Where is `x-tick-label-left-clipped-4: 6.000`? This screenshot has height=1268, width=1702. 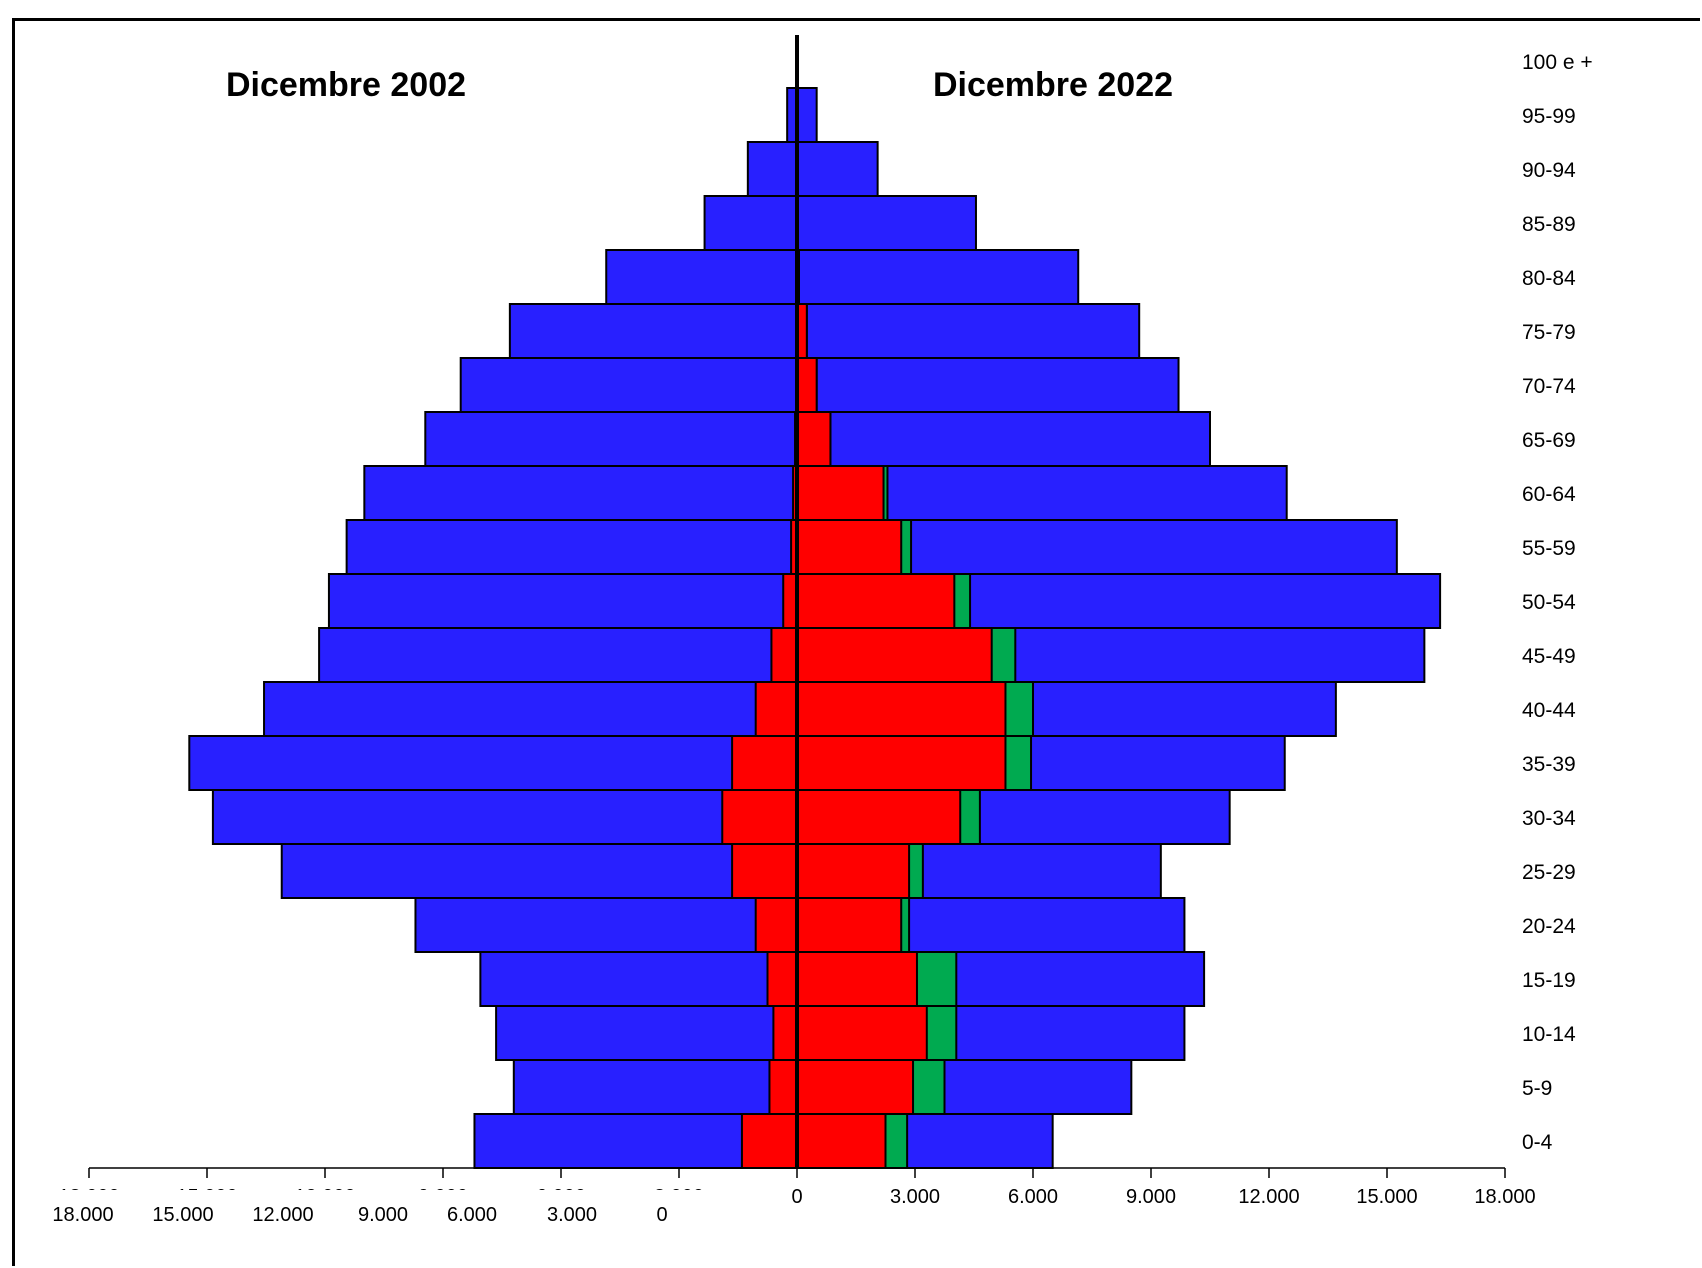
x-tick-label-left-clipped-4: 6.000 is located at coordinates (561, 1197).